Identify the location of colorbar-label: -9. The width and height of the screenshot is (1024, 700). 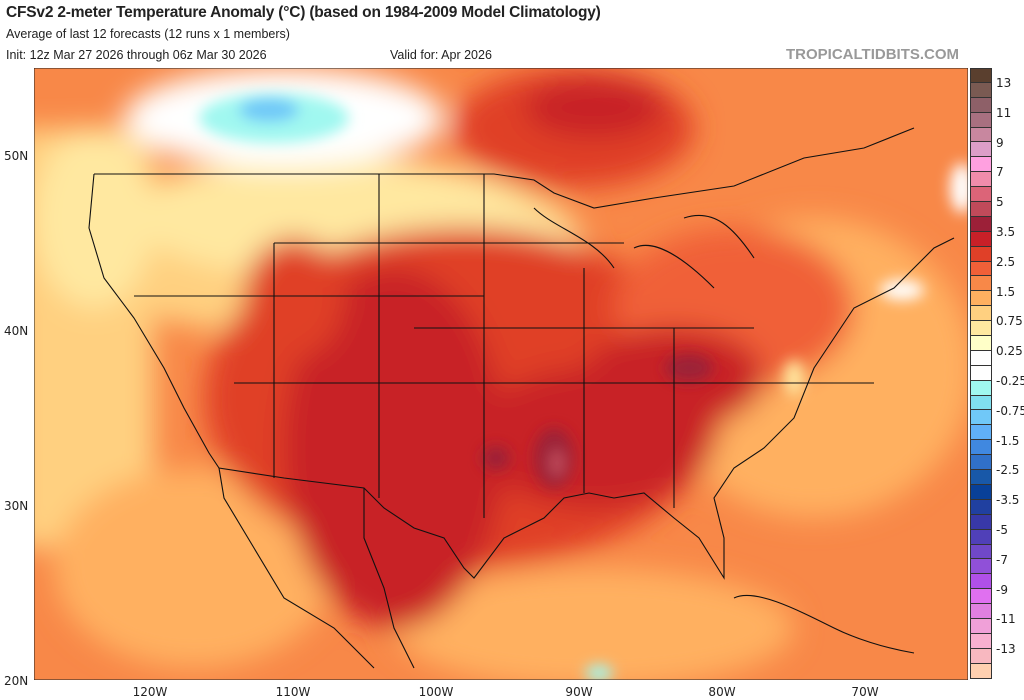
(1002, 589).